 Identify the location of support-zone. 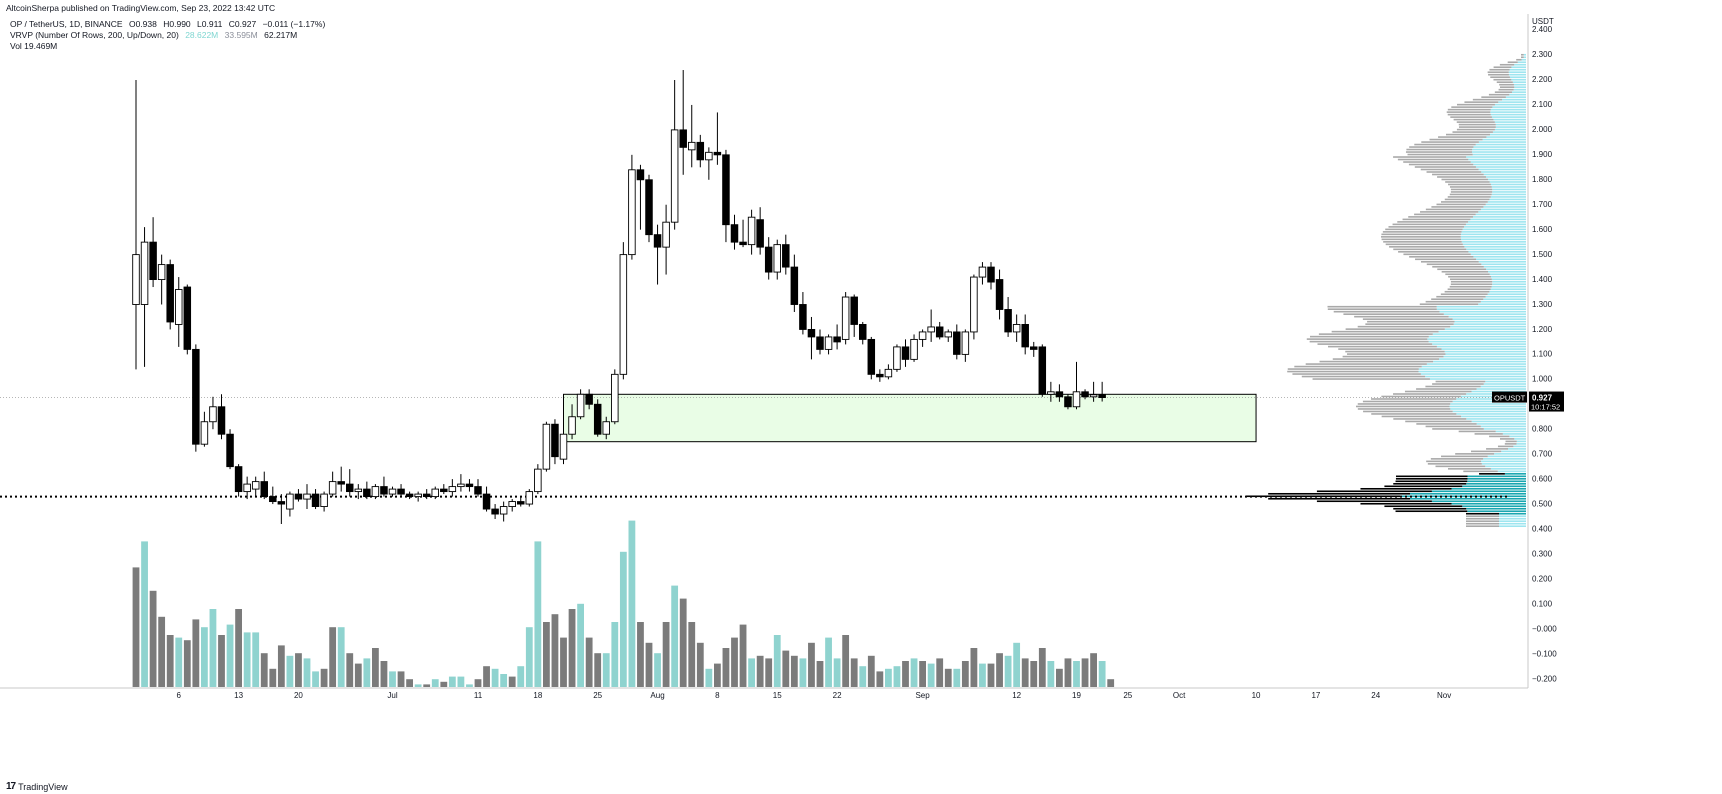
(910, 418).